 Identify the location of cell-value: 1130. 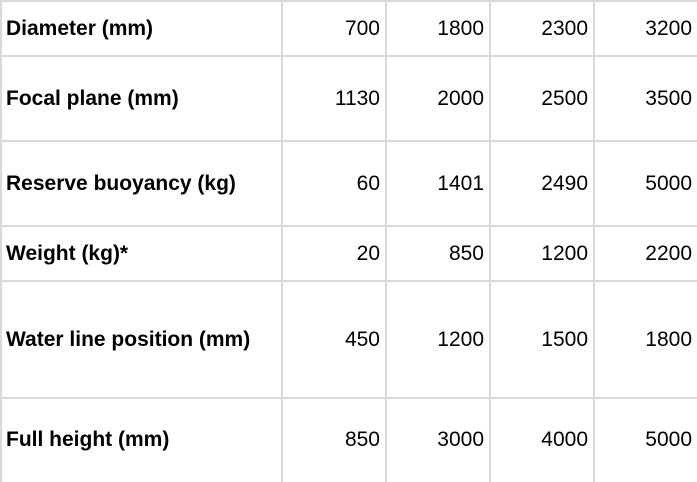
(334, 98).